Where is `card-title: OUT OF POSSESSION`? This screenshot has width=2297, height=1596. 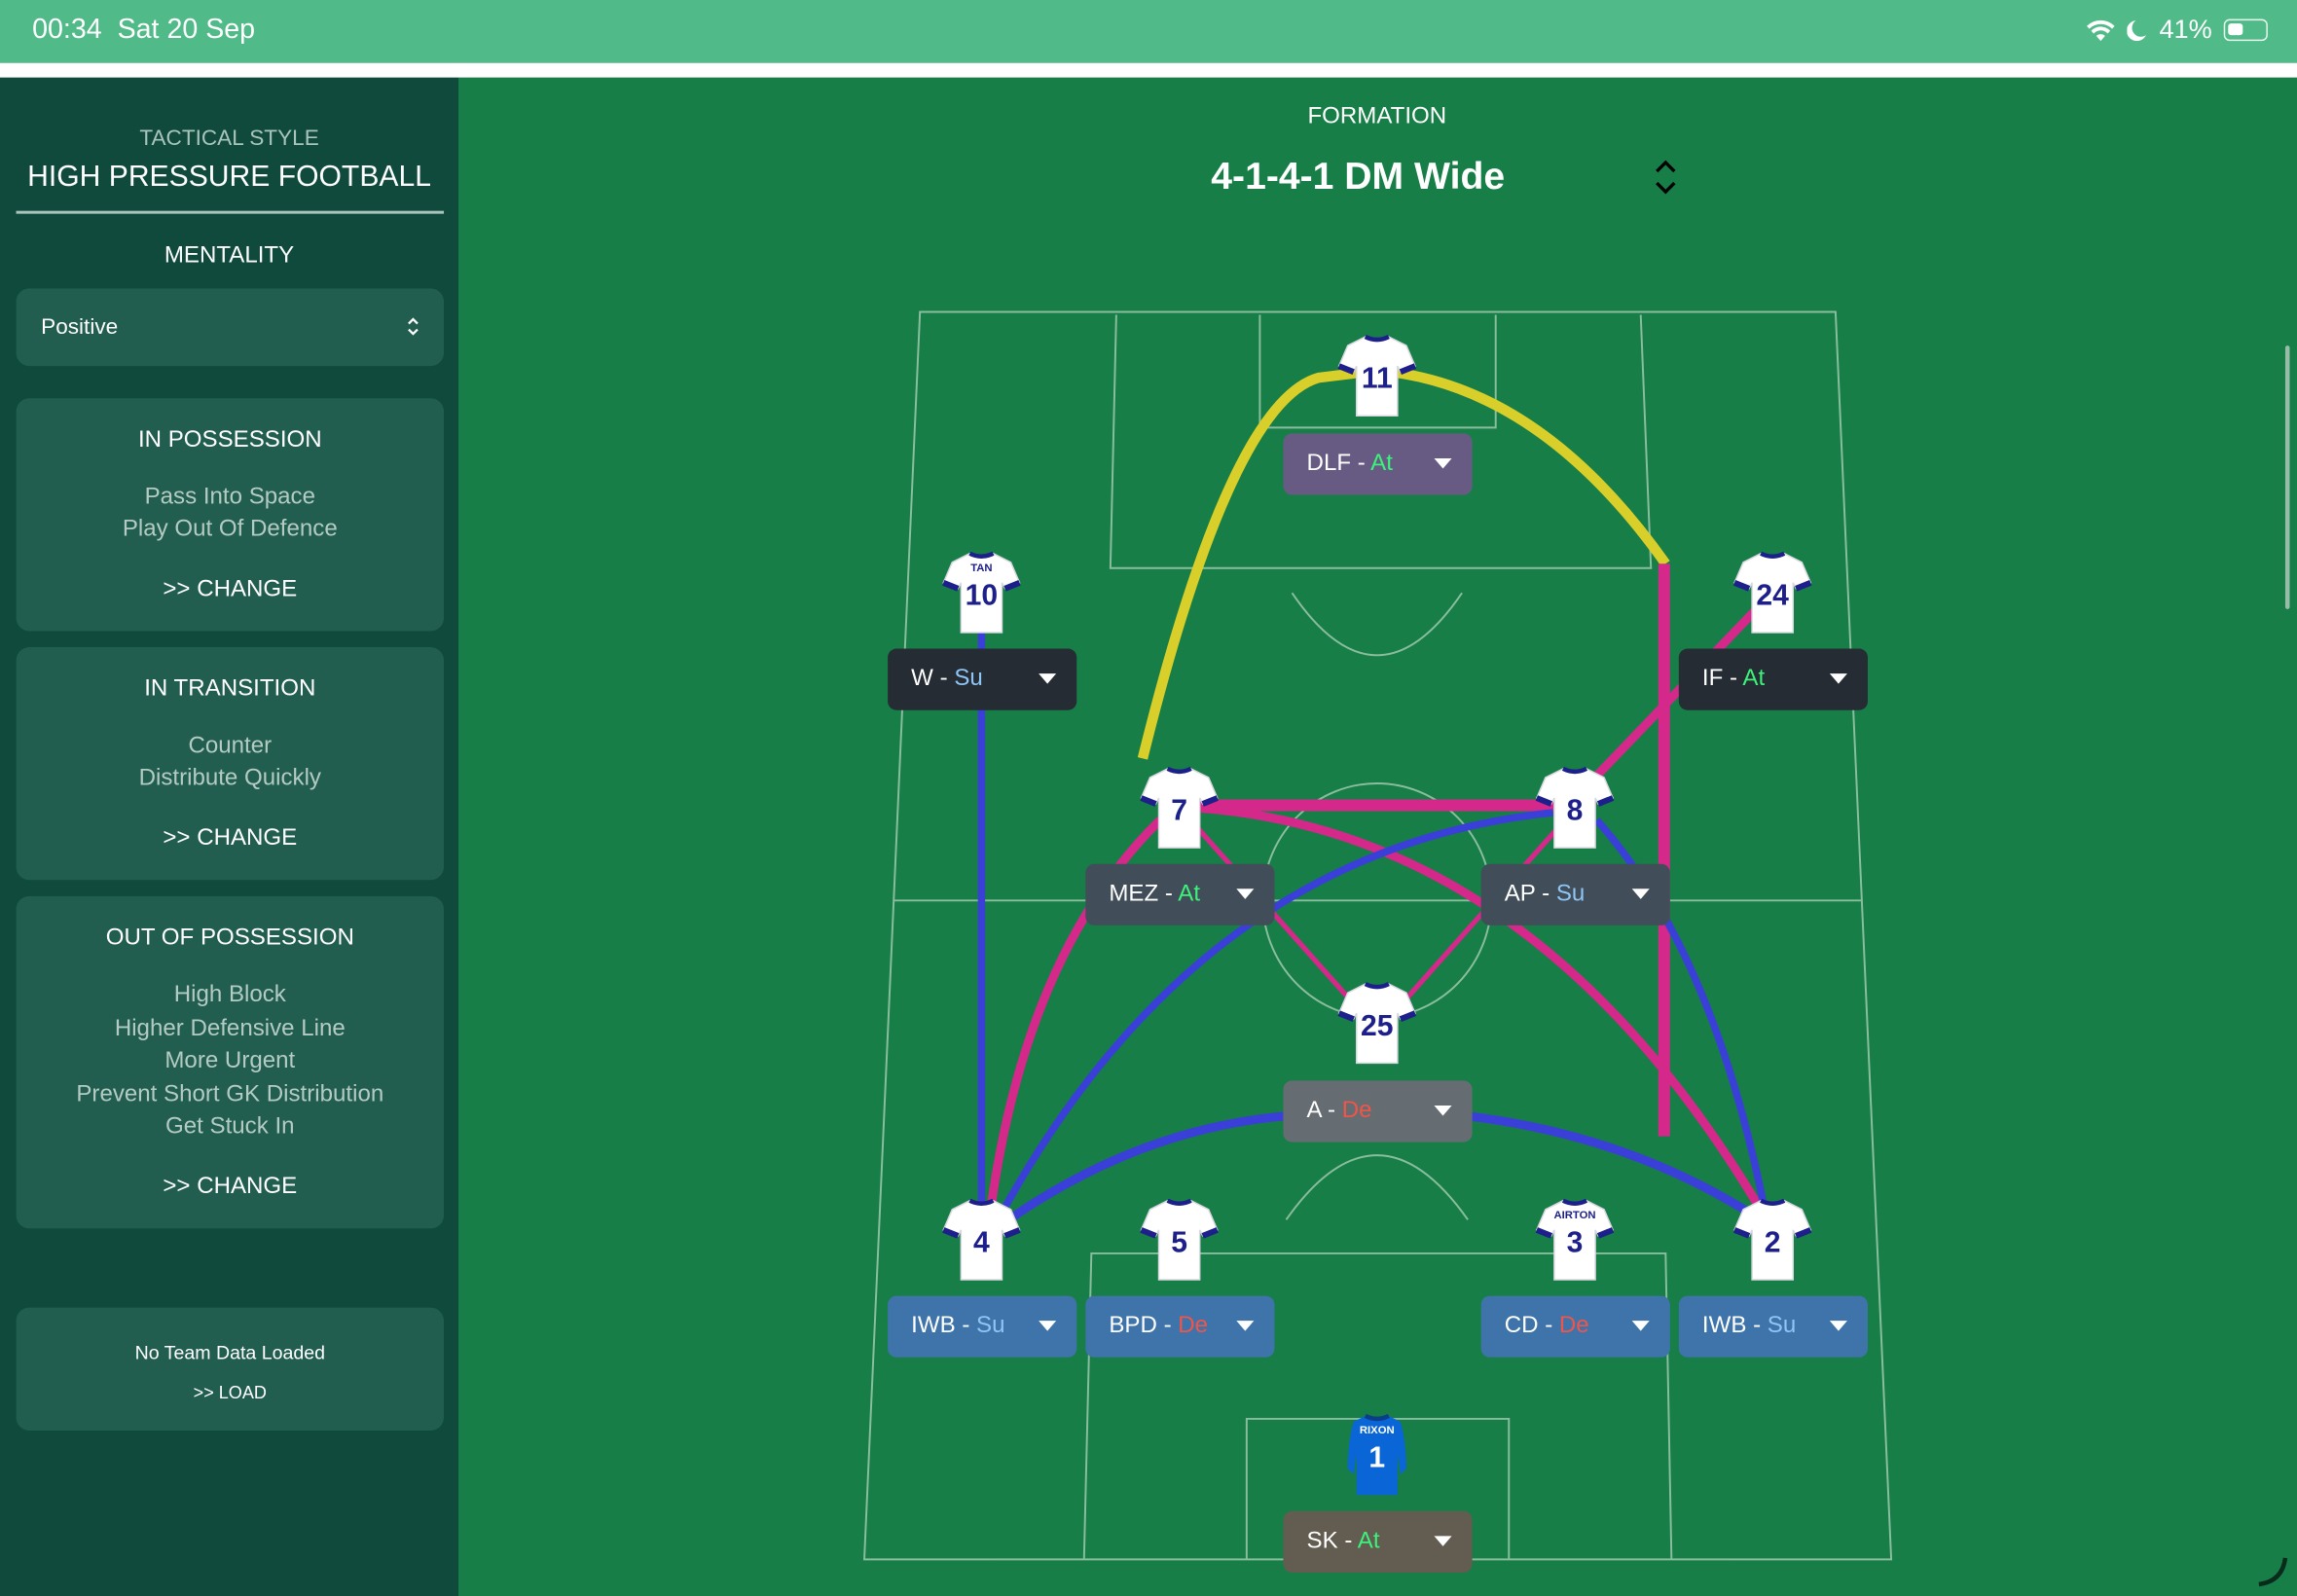 card-title: OUT OF POSSESSION is located at coordinates (229, 938).